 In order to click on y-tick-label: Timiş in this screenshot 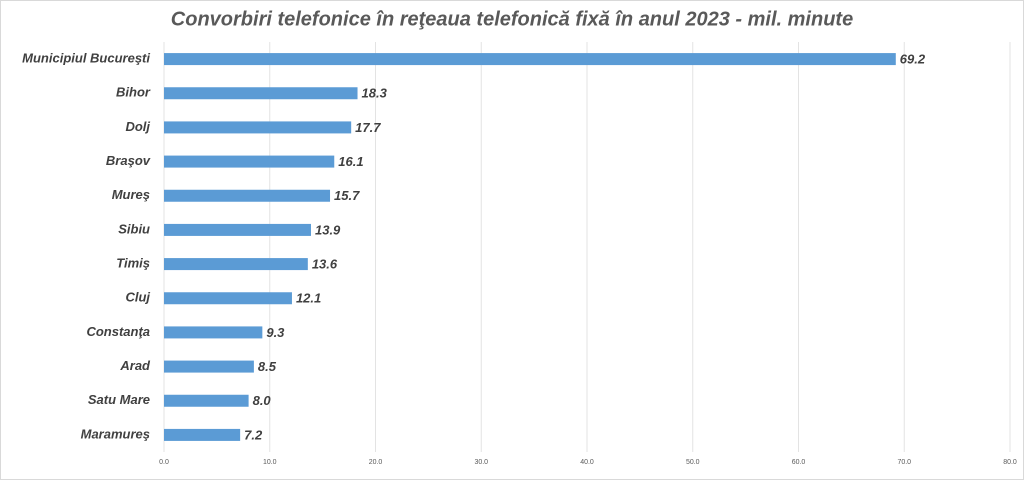, I will do `click(133, 263)`.